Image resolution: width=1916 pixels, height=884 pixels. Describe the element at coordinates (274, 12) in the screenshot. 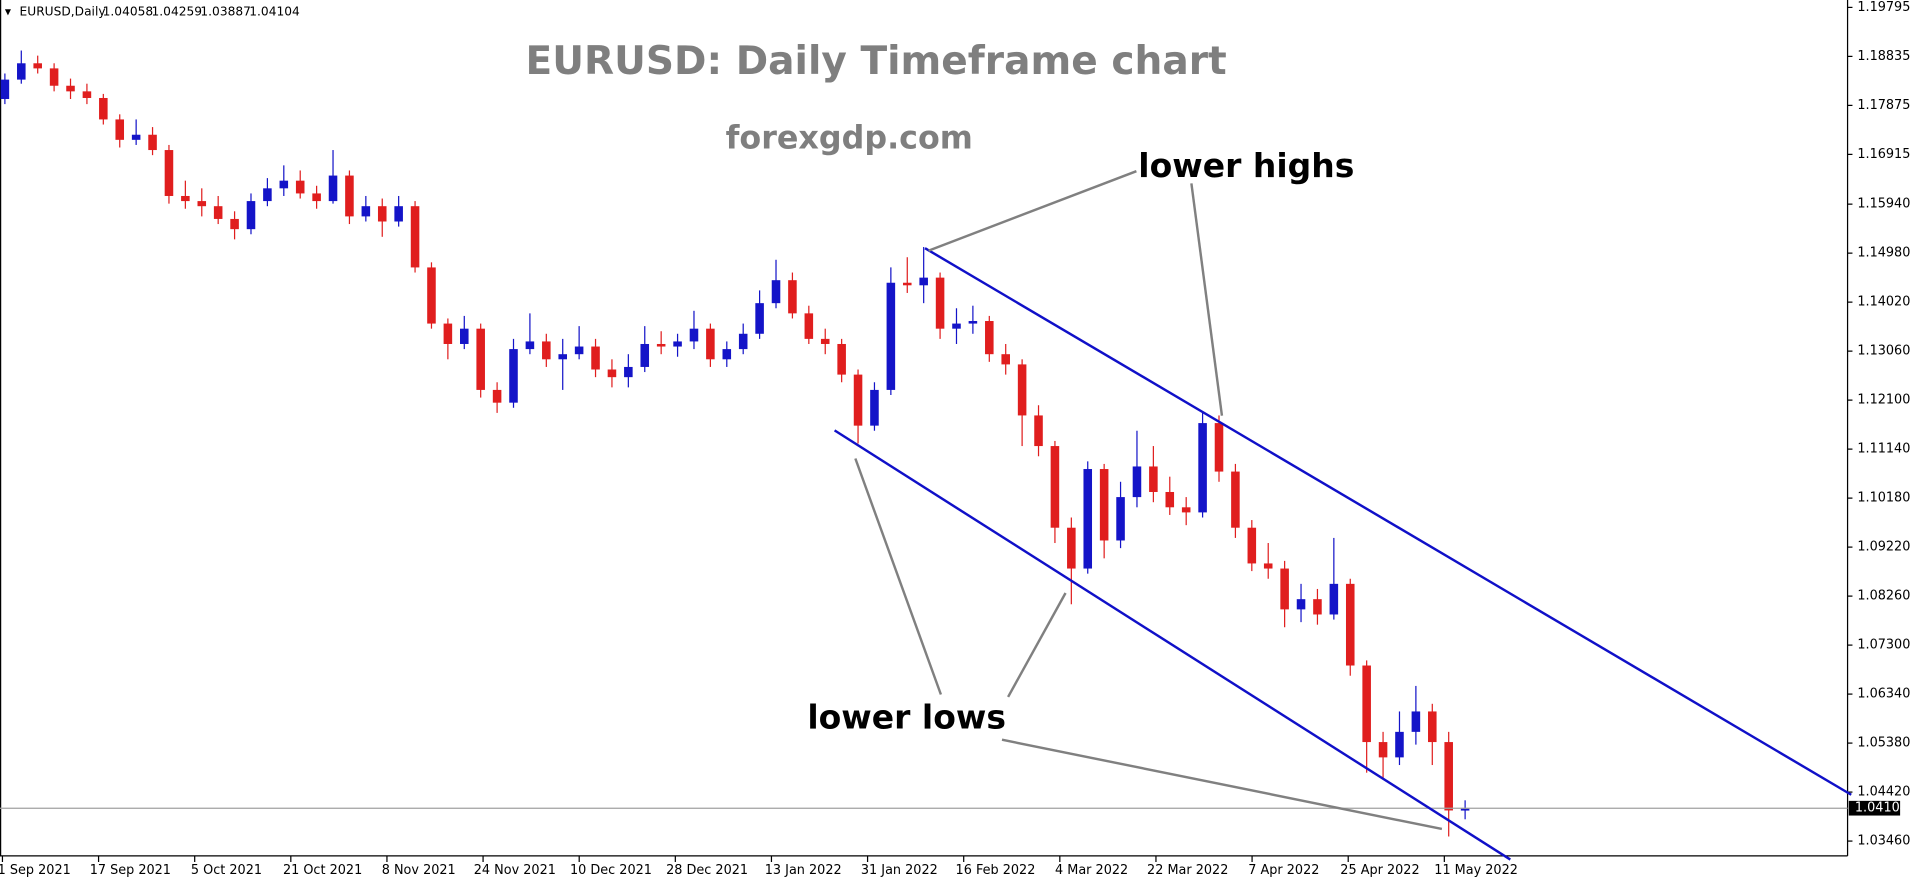

I see `header-close: 1.04104` at that location.